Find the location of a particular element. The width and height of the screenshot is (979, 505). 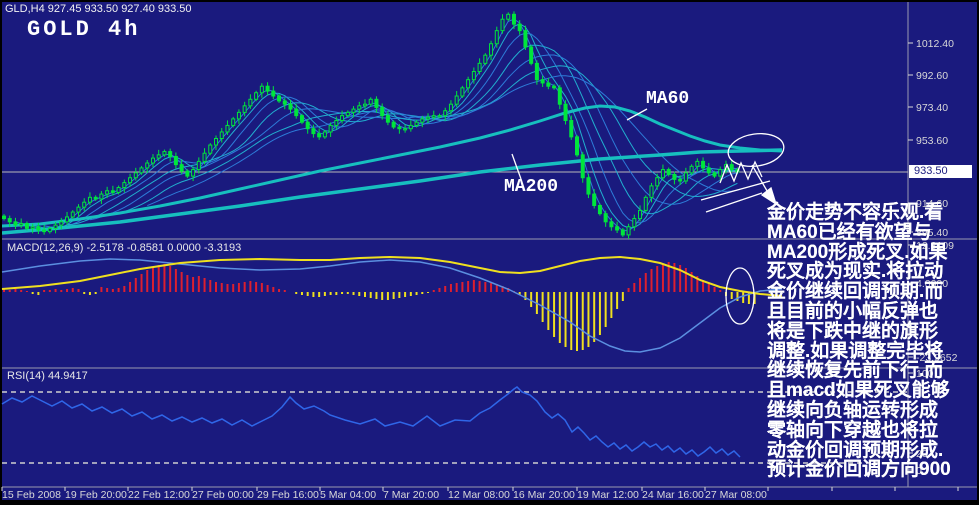

flag-line is located at coordinates (735, 190).